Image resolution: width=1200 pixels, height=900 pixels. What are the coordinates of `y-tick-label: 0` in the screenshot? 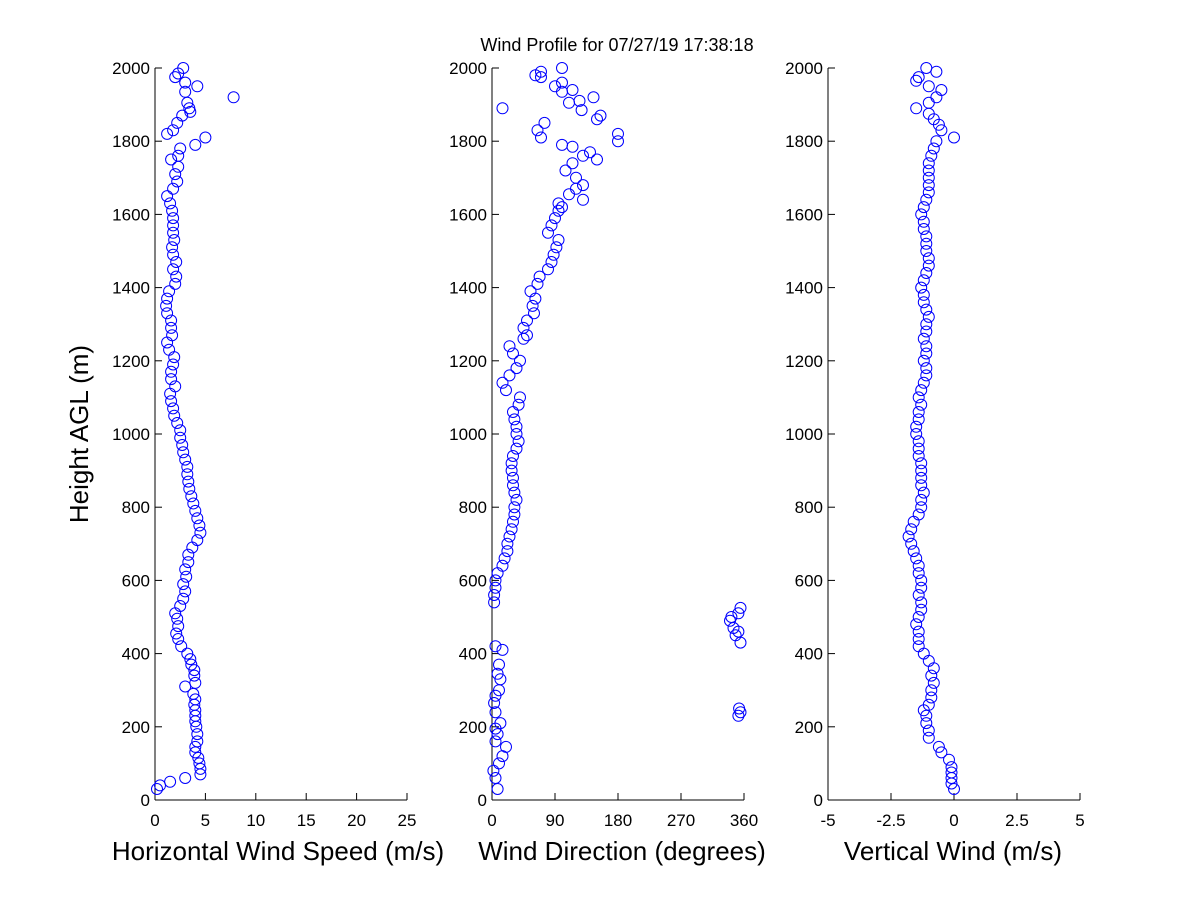 It's located at (145, 800).